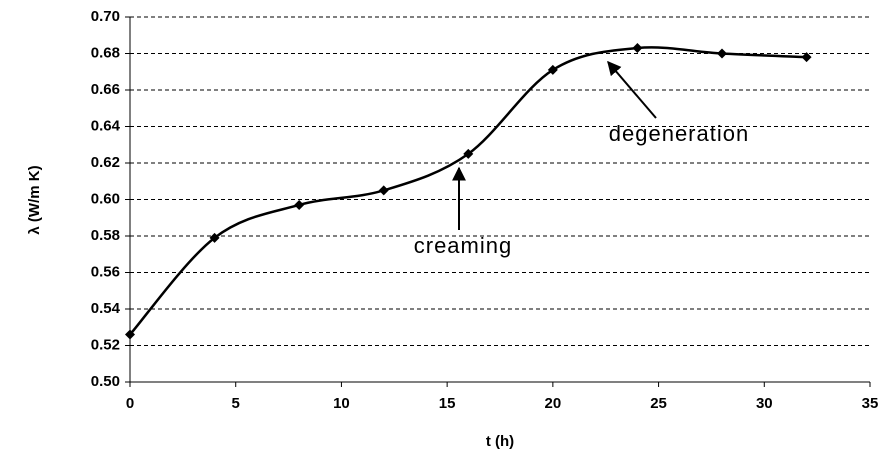 Image resolution: width=884 pixels, height=462 pixels. Describe the element at coordinates (130, 403) in the screenshot. I see `x-tick-label: 0` at that location.